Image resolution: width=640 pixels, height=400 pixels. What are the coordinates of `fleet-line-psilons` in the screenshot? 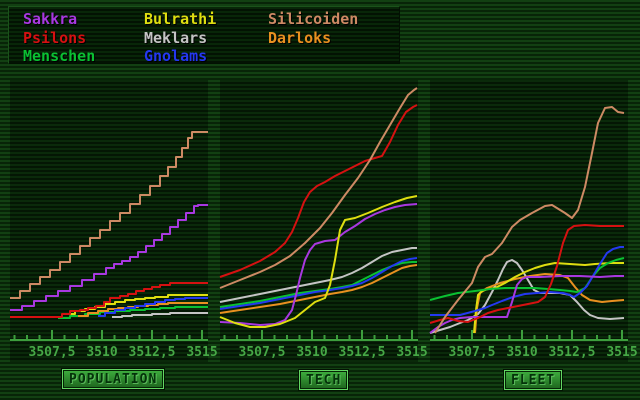 It's located at (526, 274).